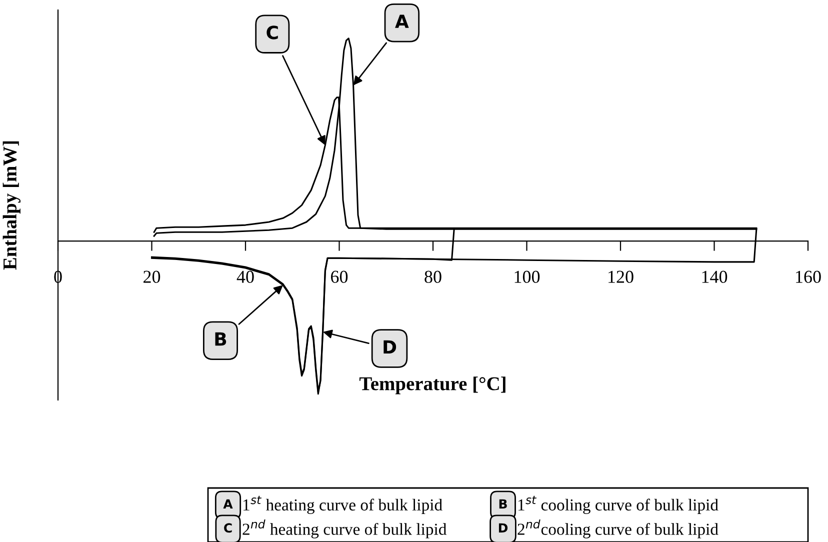 The width and height of the screenshot is (828, 542). I want to click on text: B, so click(503, 503).